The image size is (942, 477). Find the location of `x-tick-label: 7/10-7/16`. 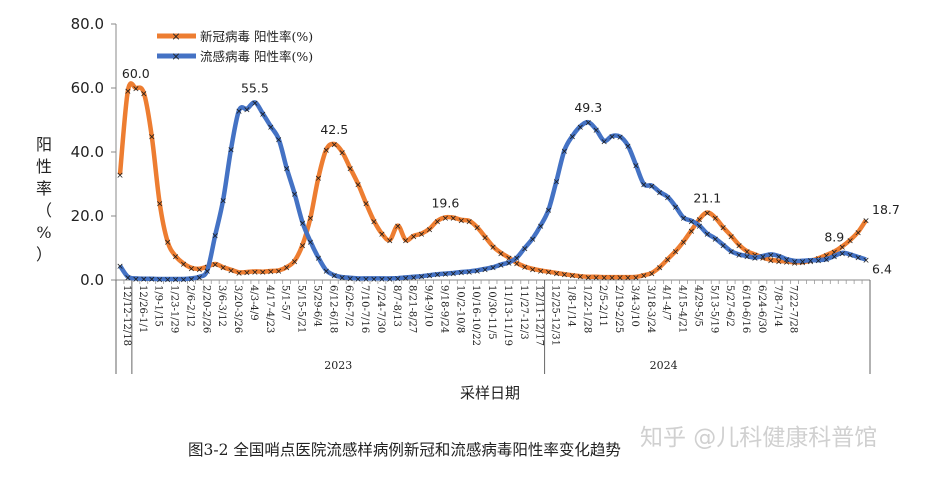

x-tick-label: 7/10-7/16 is located at coordinates (364, 309).